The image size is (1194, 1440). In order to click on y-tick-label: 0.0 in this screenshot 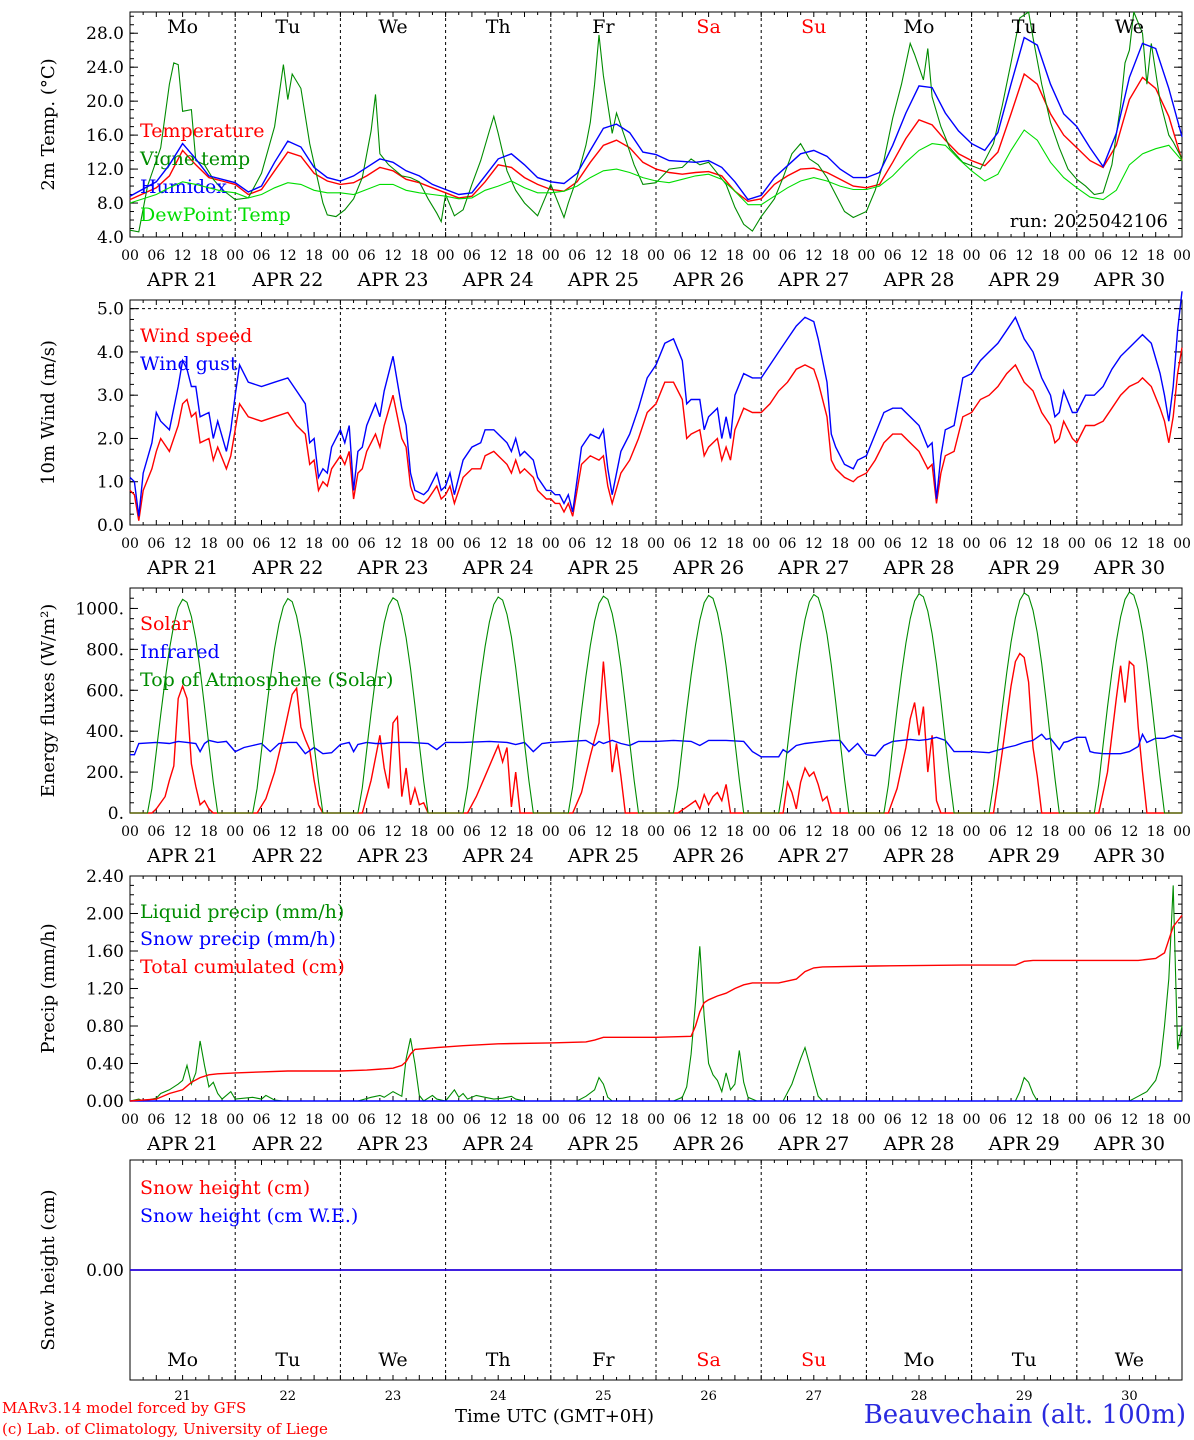, I will do `click(110, 526)`.